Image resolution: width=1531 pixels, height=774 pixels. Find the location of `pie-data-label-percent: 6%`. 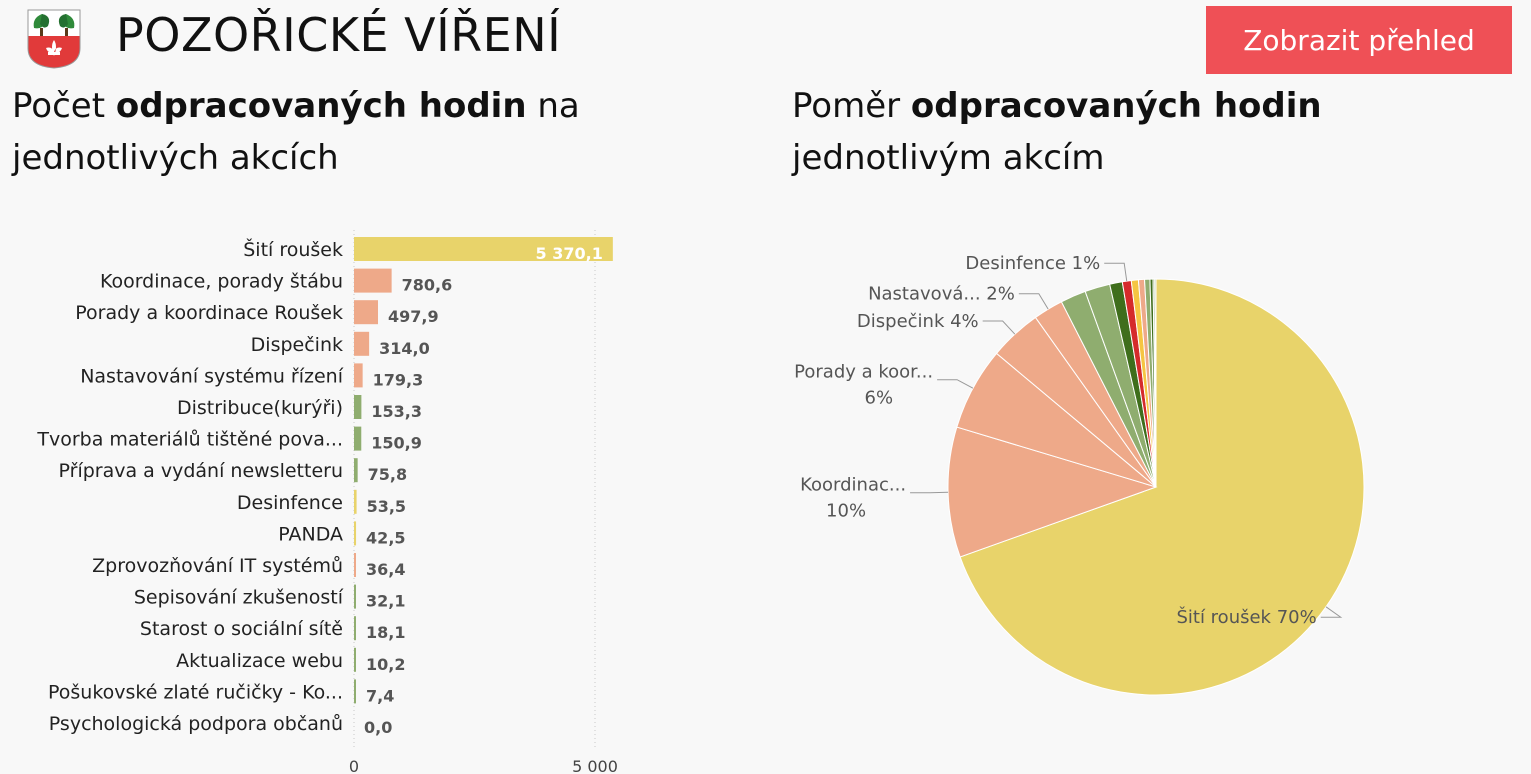

pie-data-label-percent: 6% is located at coordinates (879, 398).